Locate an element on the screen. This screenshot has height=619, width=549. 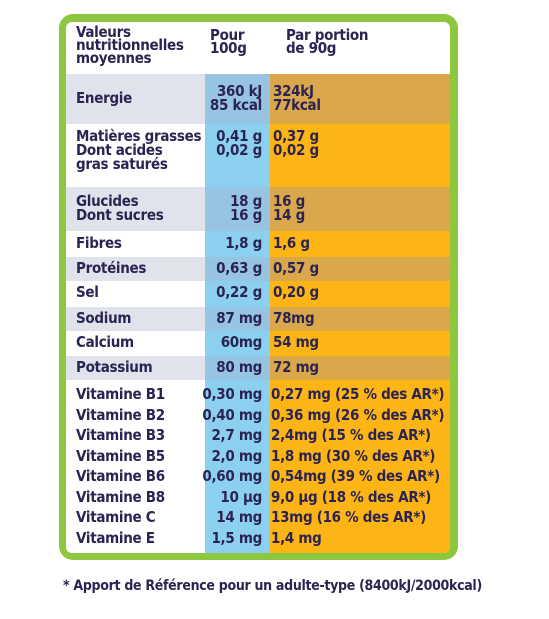
row-potassium: Potassium 80 mg 72 mg is located at coordinates (258, 368).